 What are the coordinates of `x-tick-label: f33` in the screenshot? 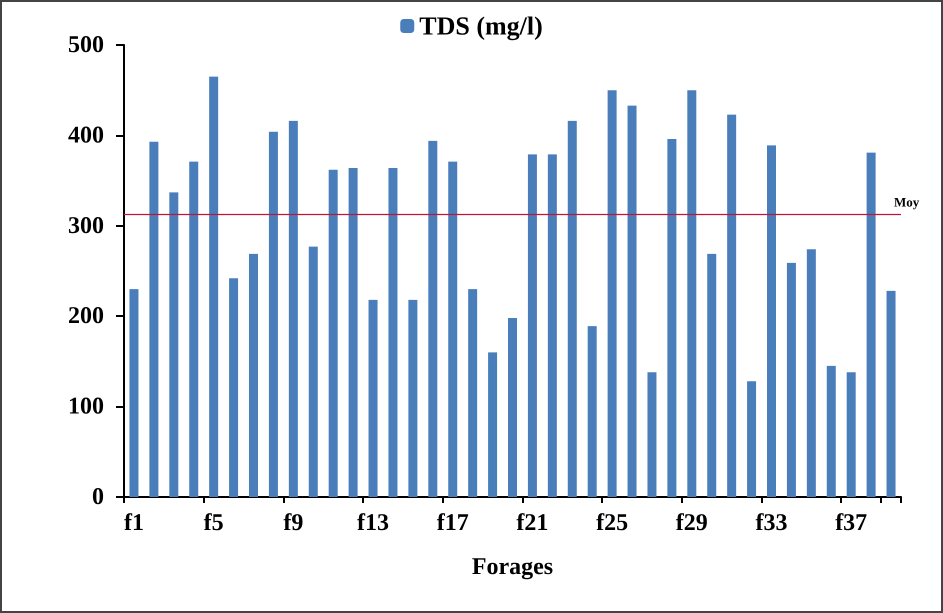 It's located at (772, 523).